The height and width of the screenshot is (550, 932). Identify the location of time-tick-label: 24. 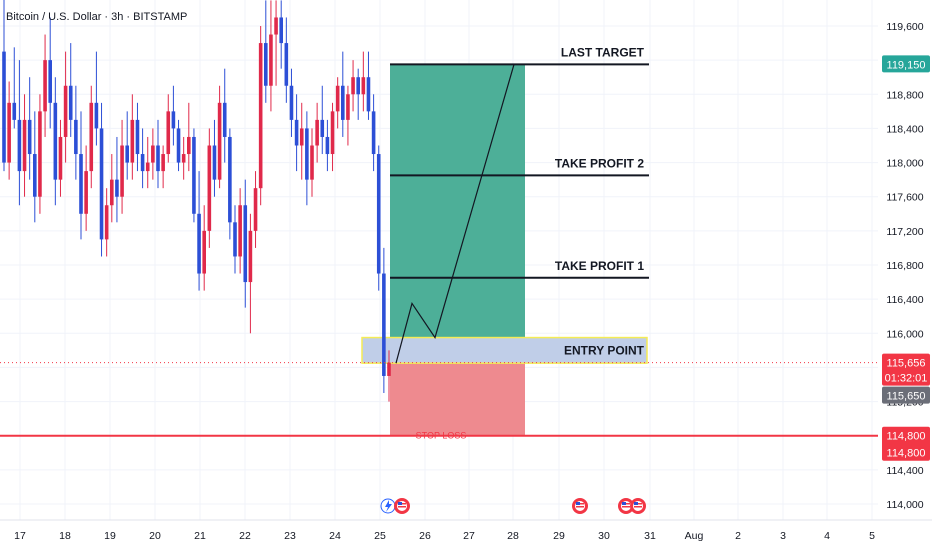
(335, 536).